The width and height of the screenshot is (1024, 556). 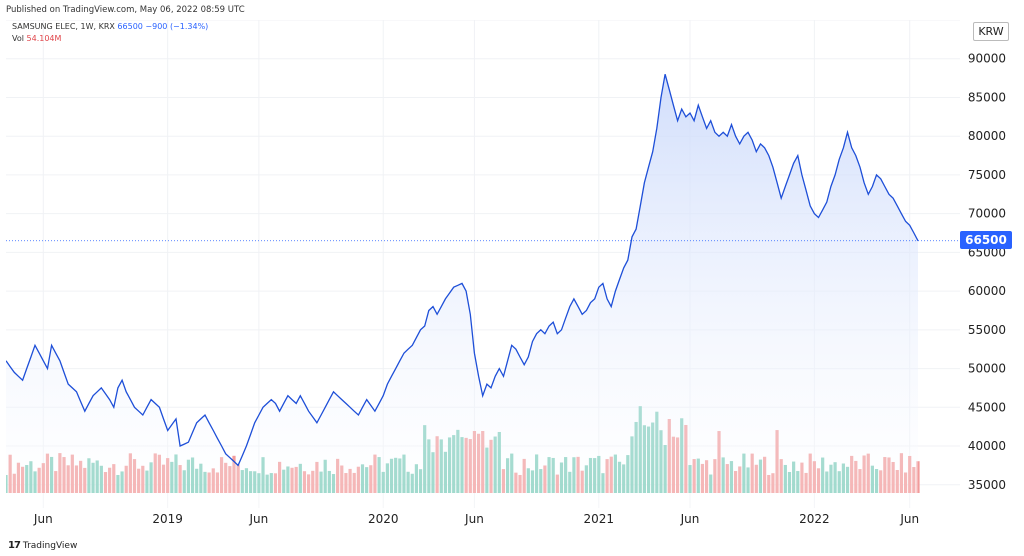 What do you see at coordinates (177, 26) in the screenshot?
I see `legend-change: −900 (−1.34%)` at bounding box center [177, 26].